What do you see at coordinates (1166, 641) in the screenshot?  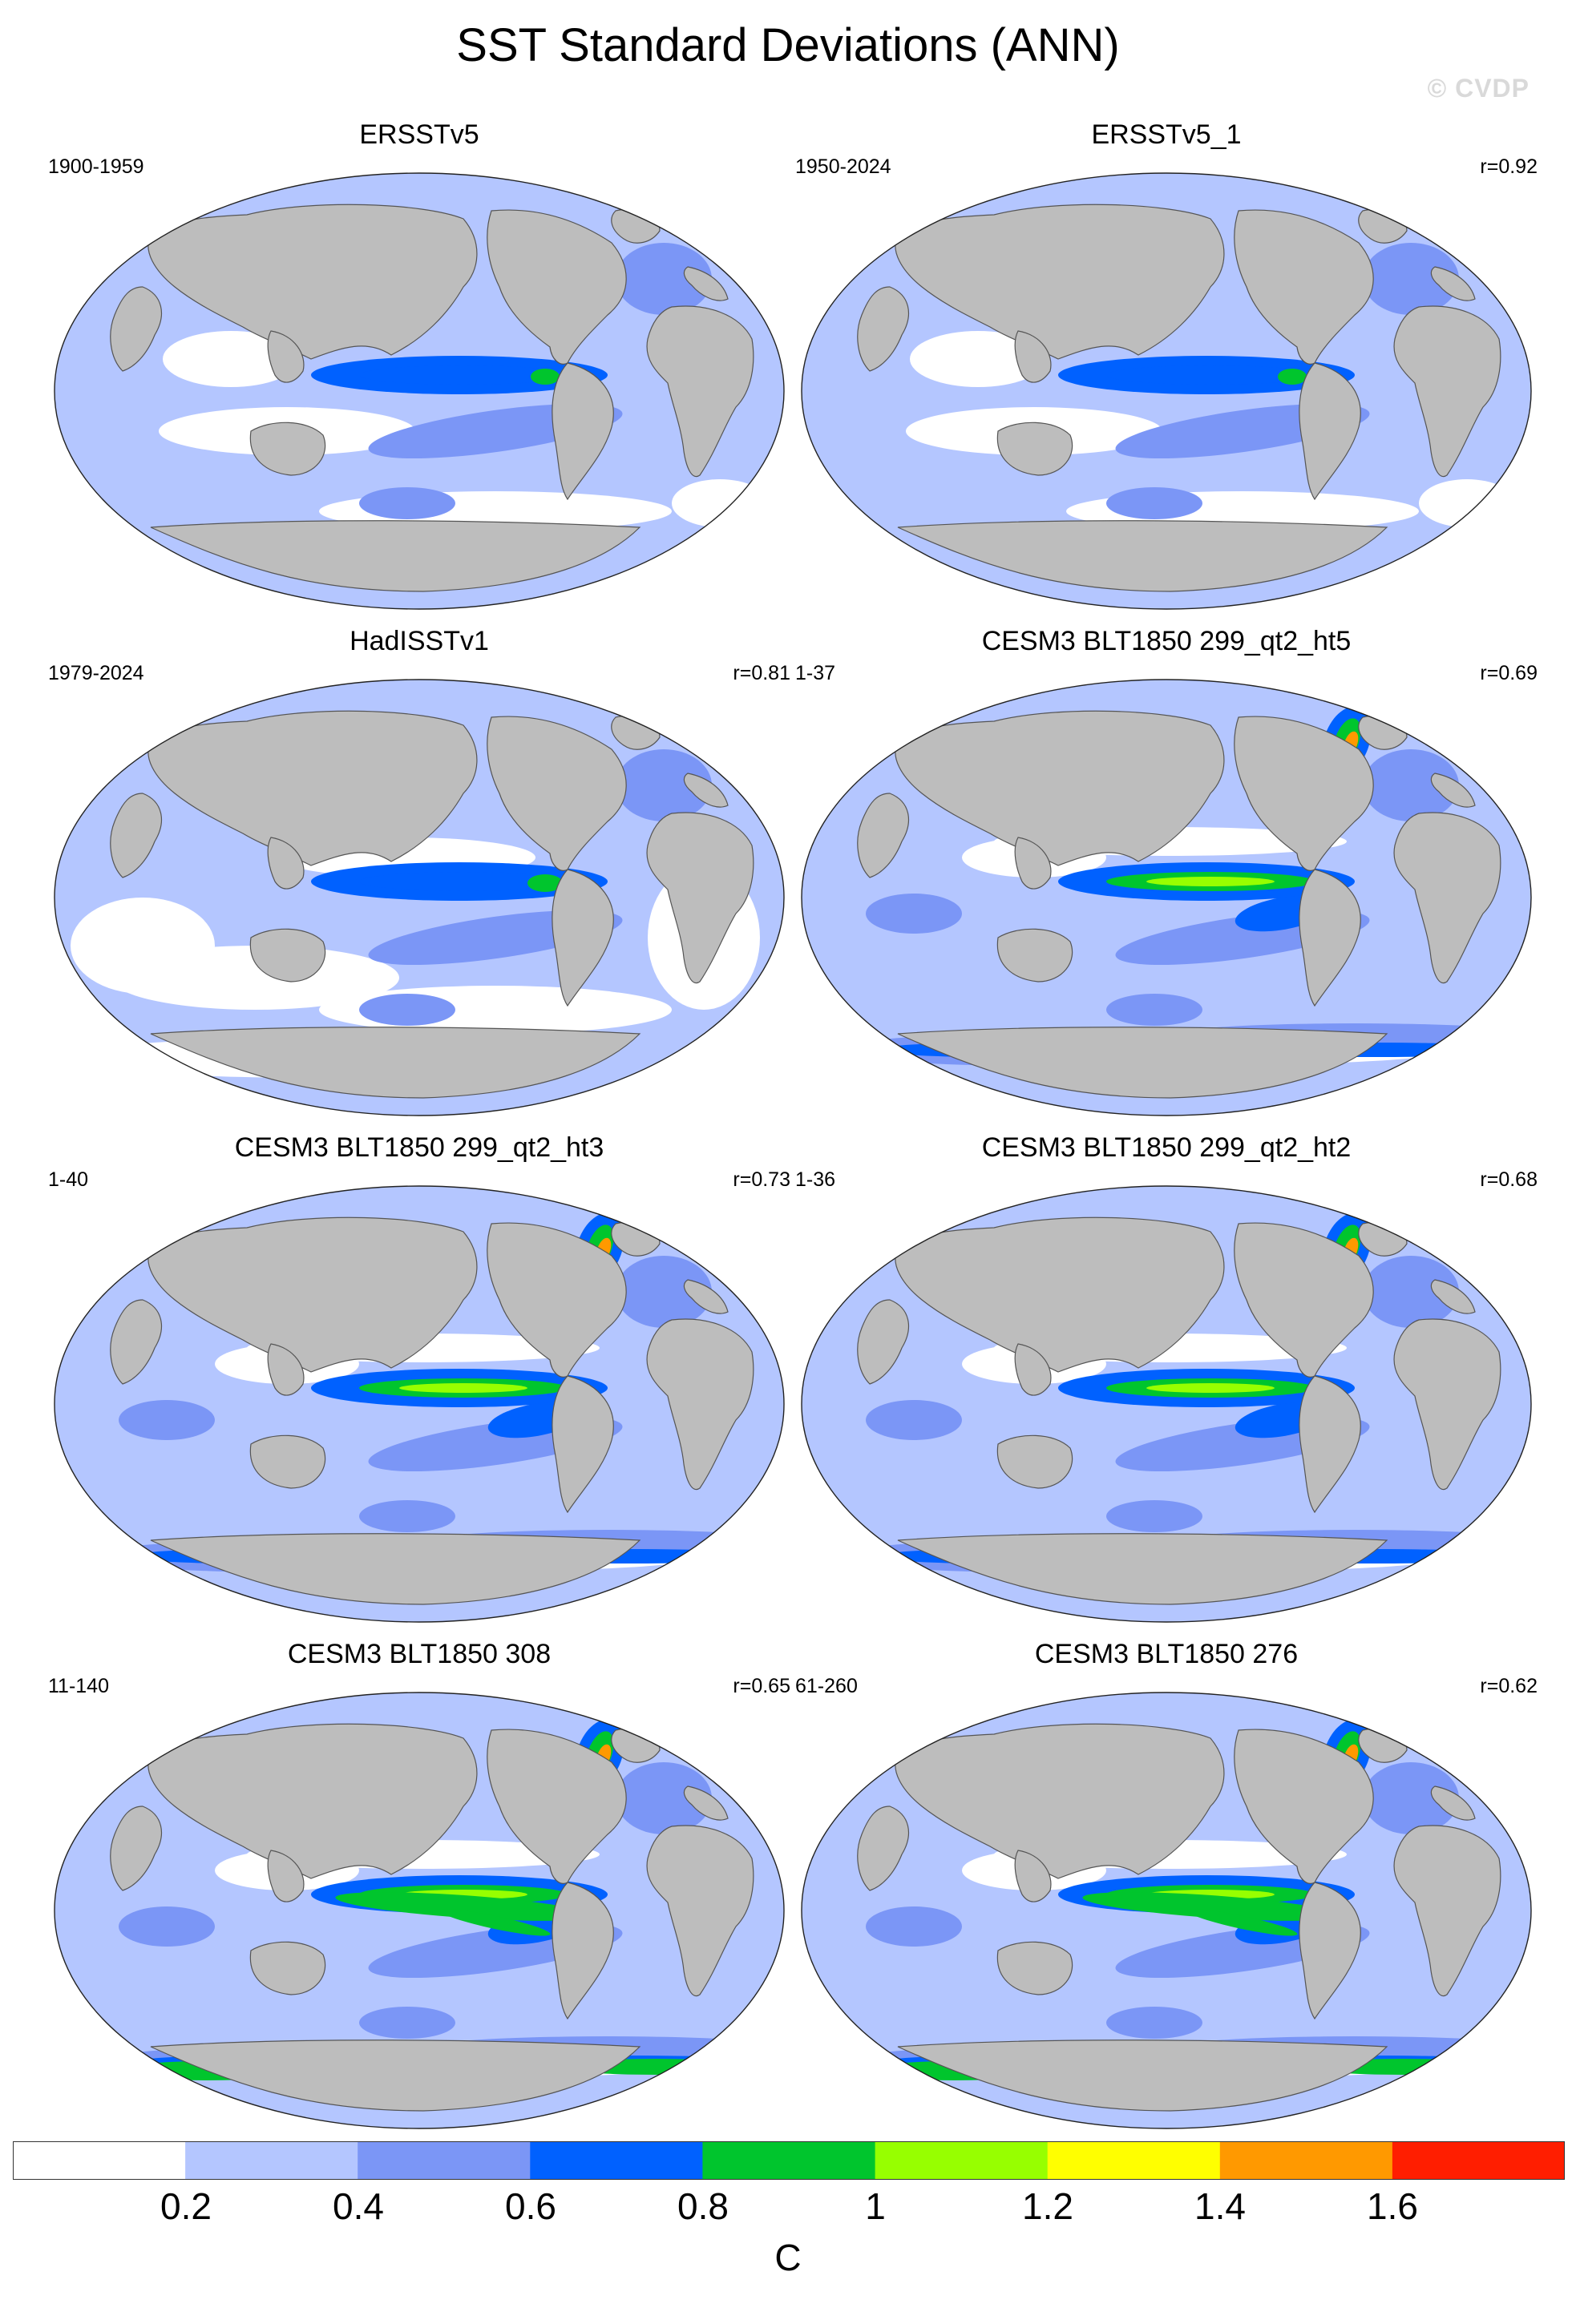 I see `panel-title: CESM3 BLT1850 299_qt2_ht5` at bounding box center [1166, 641].